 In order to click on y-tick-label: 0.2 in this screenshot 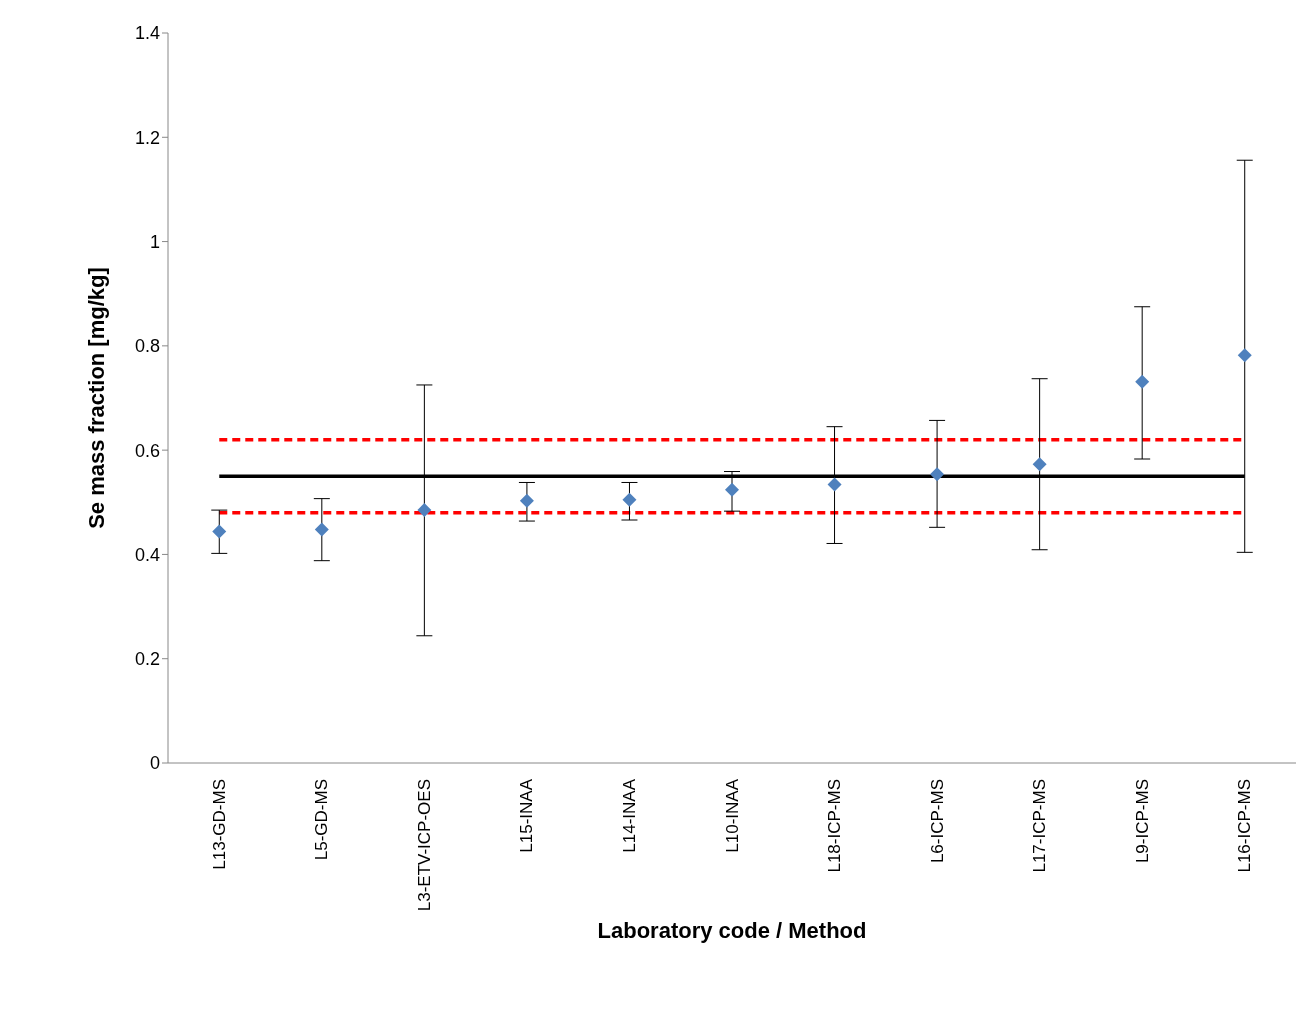, I will do `click(147, 659)`.